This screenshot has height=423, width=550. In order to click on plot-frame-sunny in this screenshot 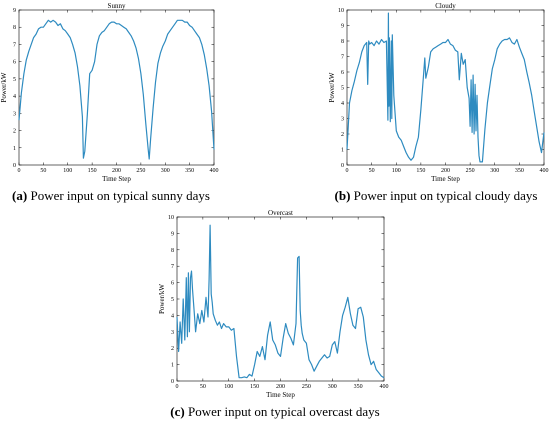, I will do `click(116, 87)`.